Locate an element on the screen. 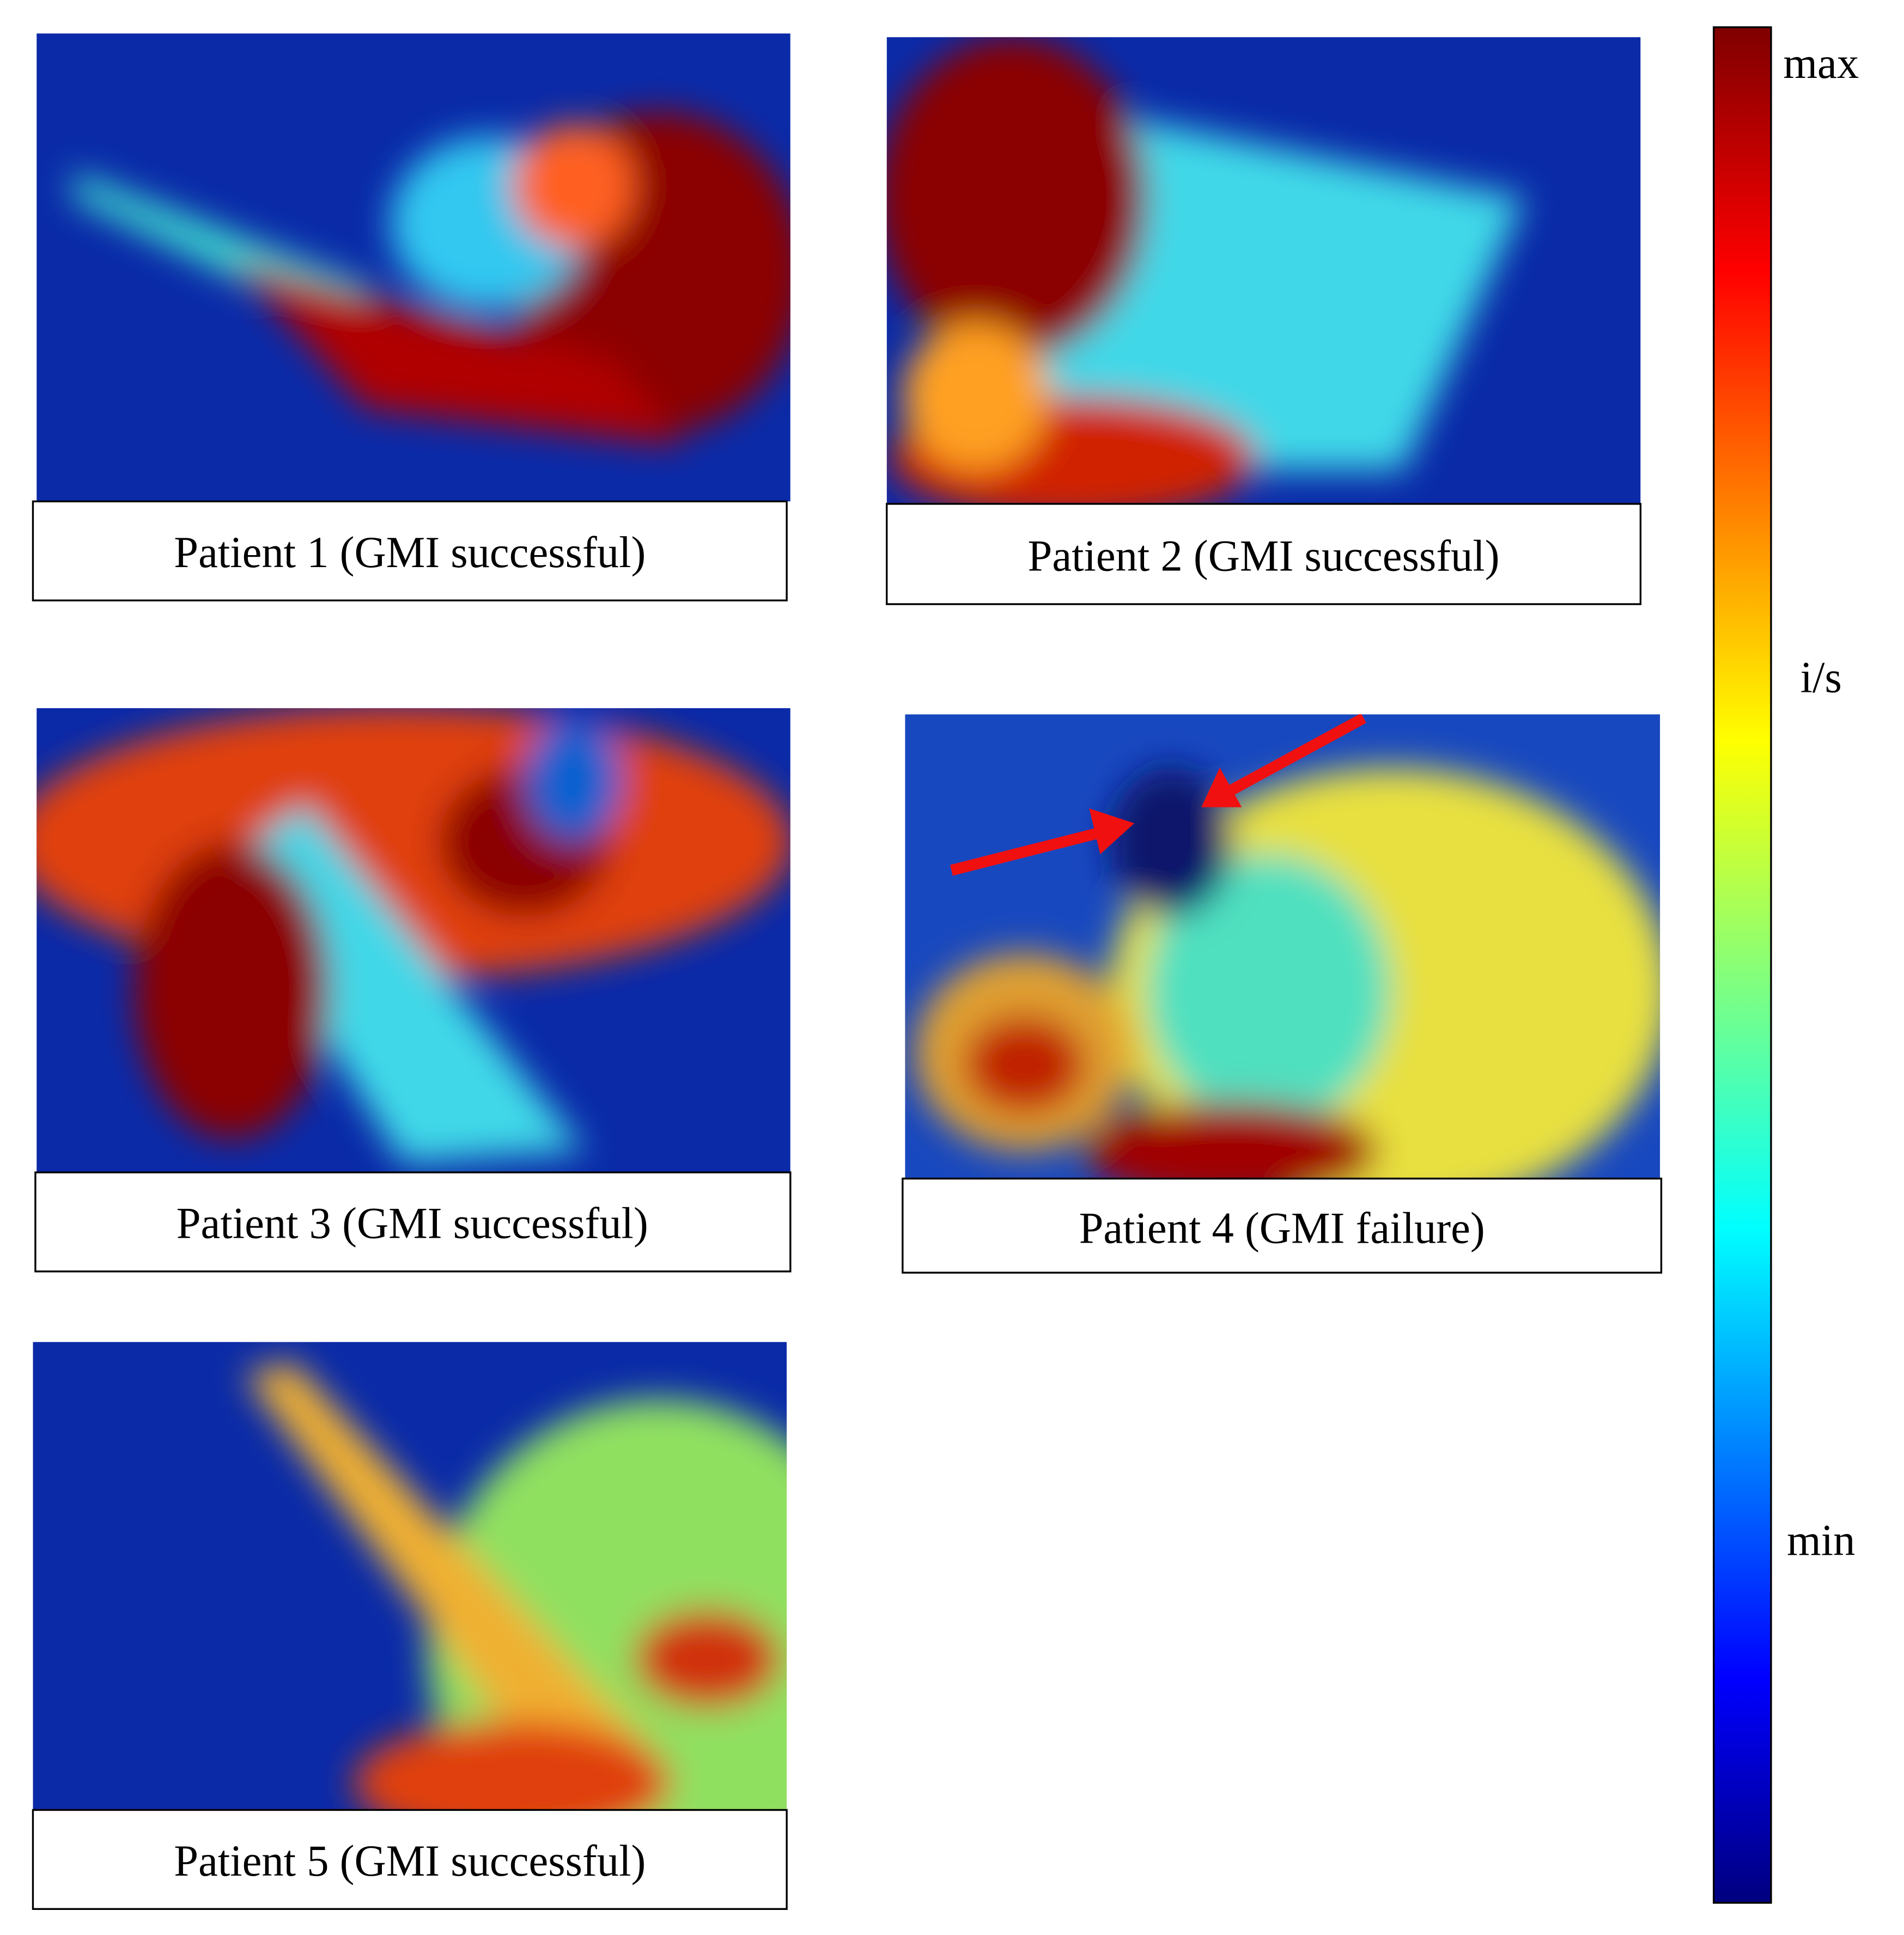  caption: Patient 5 (GMI successful) is located at coordinates (410, 1860).